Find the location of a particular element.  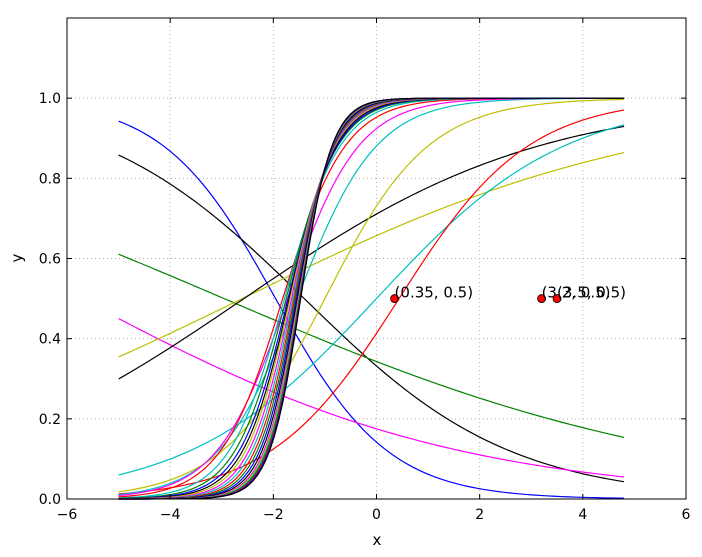

x-tick-label: −4 is located at coordinates (170, 515).